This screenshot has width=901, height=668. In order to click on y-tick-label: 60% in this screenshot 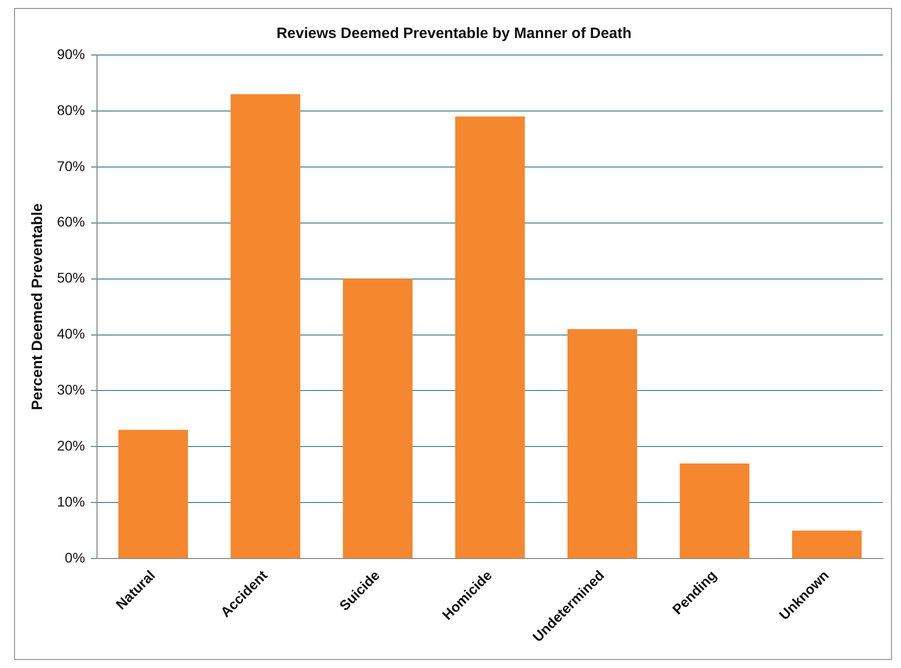, I will do `click(71, 222)`.